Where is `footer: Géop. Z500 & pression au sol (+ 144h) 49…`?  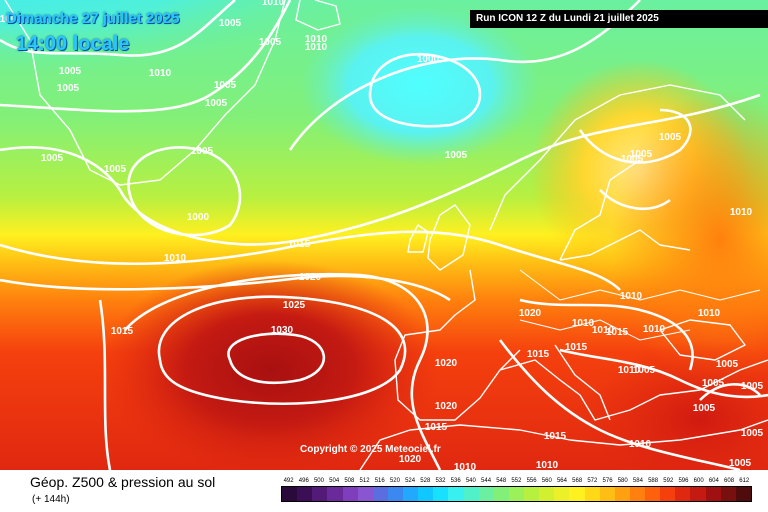
footer: Géop. Z500 & pression au sol (+ 144h) 49… is located at coordinates (384, 491).